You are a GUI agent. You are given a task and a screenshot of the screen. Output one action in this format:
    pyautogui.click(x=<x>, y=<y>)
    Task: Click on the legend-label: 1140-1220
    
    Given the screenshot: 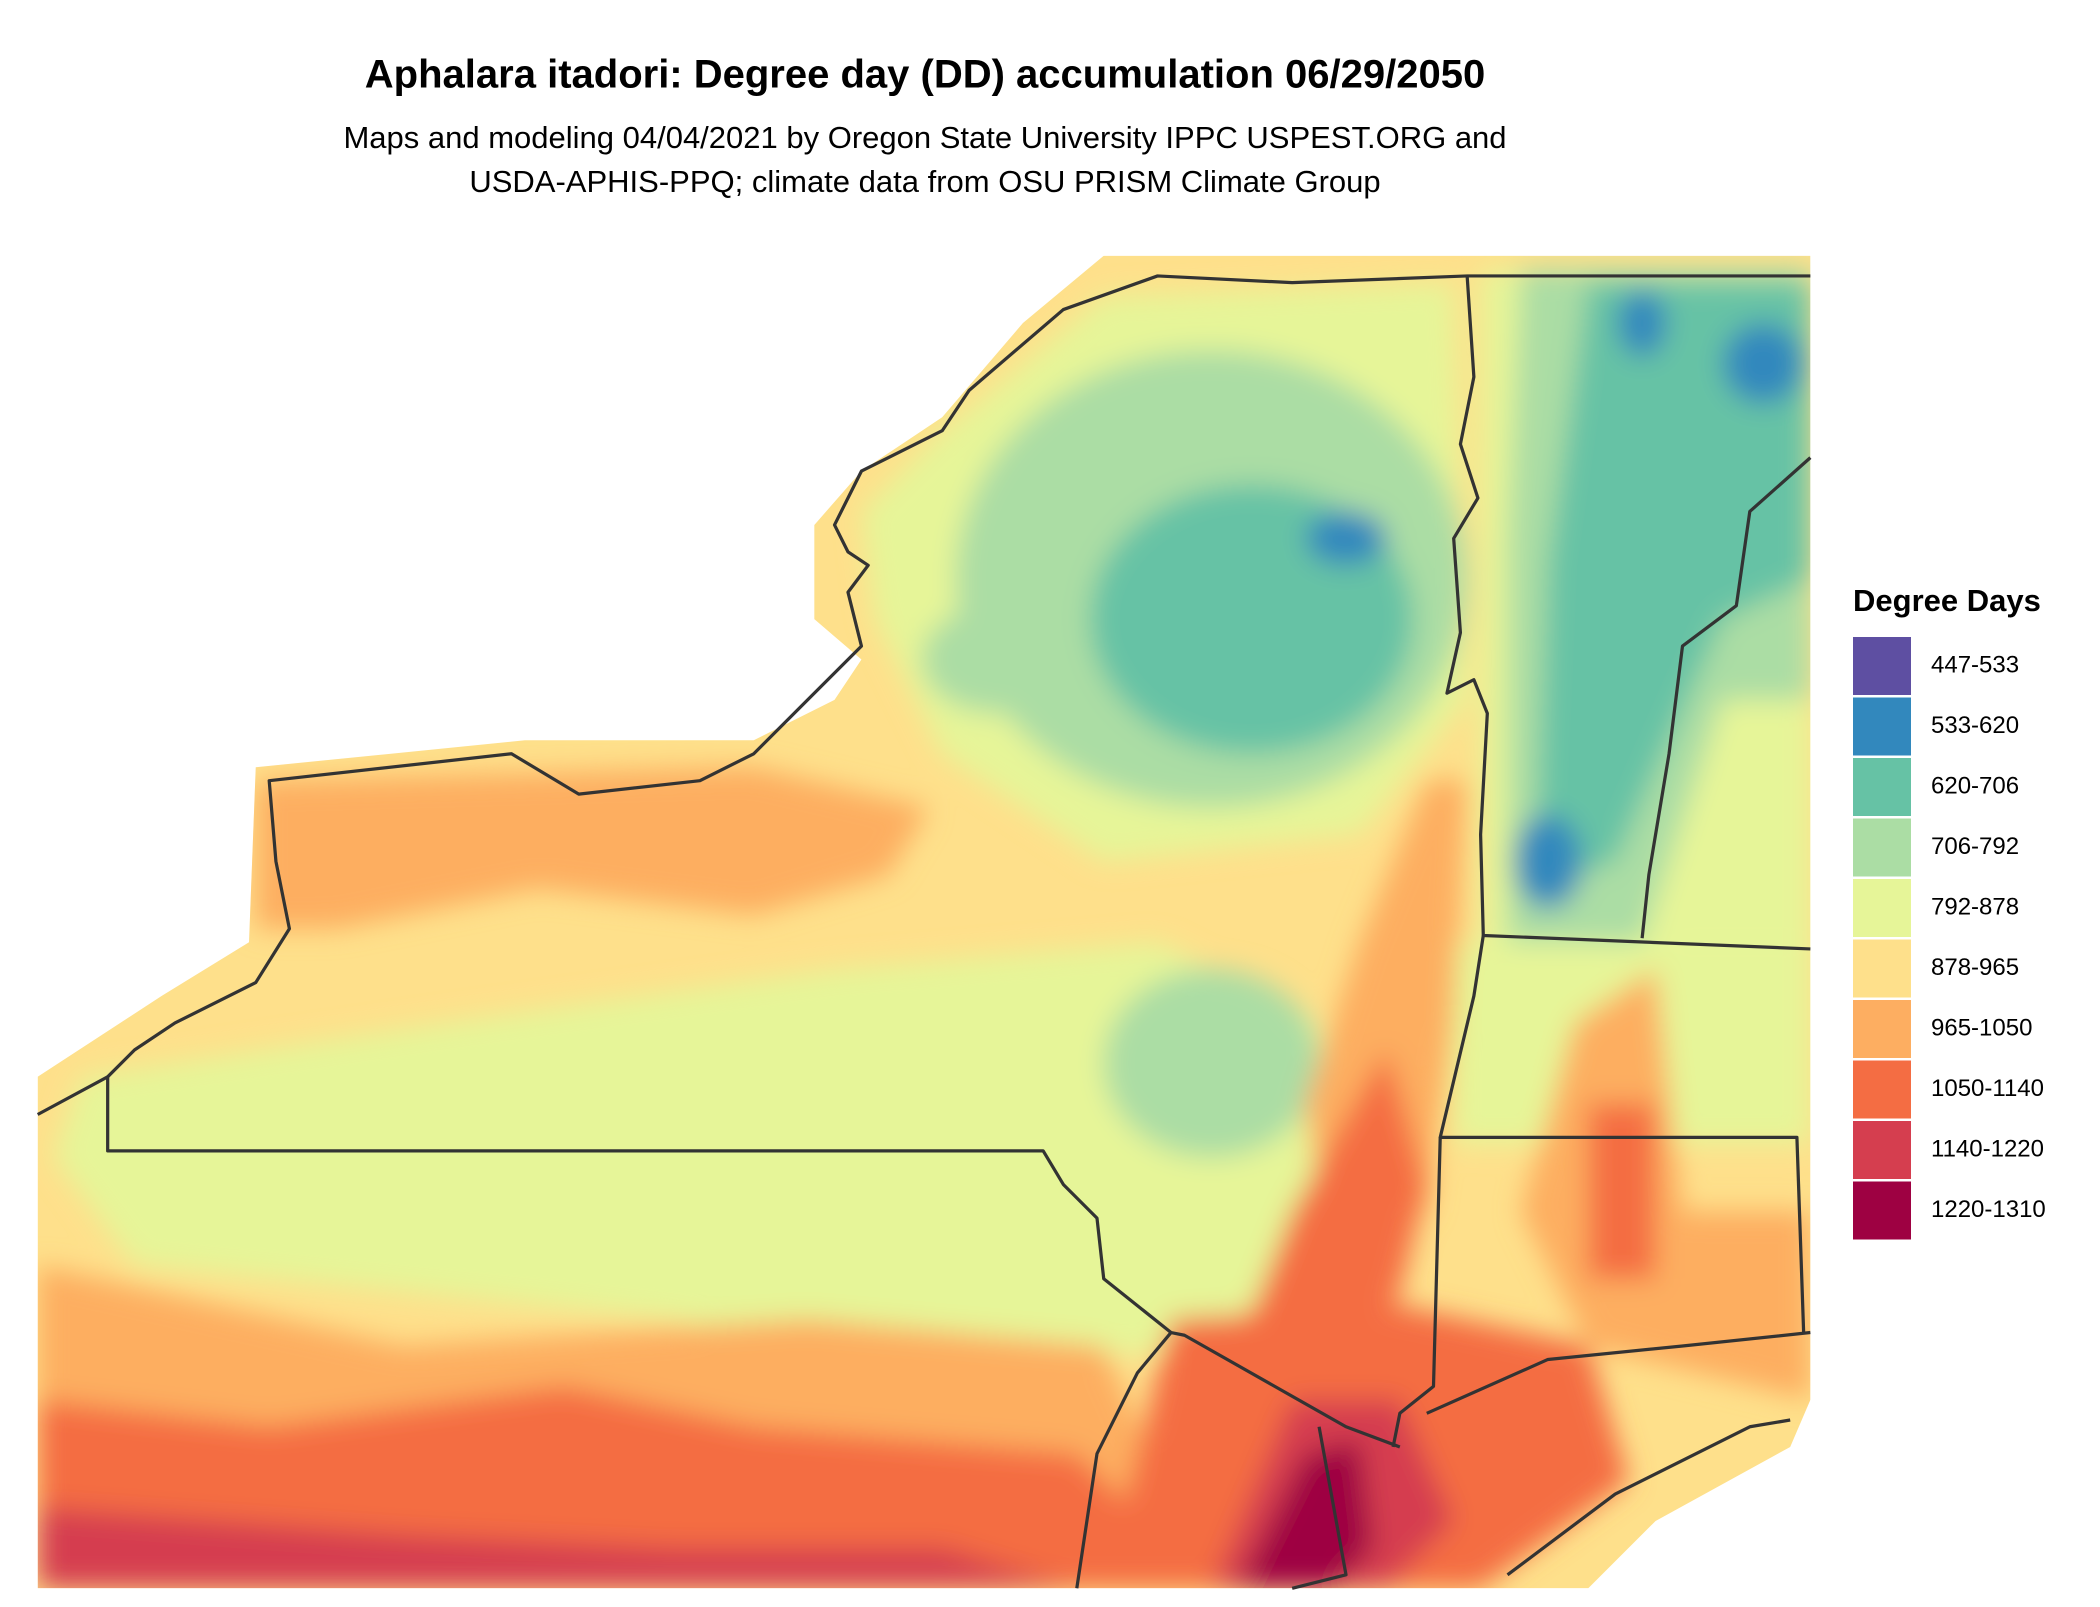 What is the action you would take?
    pyautogui.click(x=1987, y=1148)
    